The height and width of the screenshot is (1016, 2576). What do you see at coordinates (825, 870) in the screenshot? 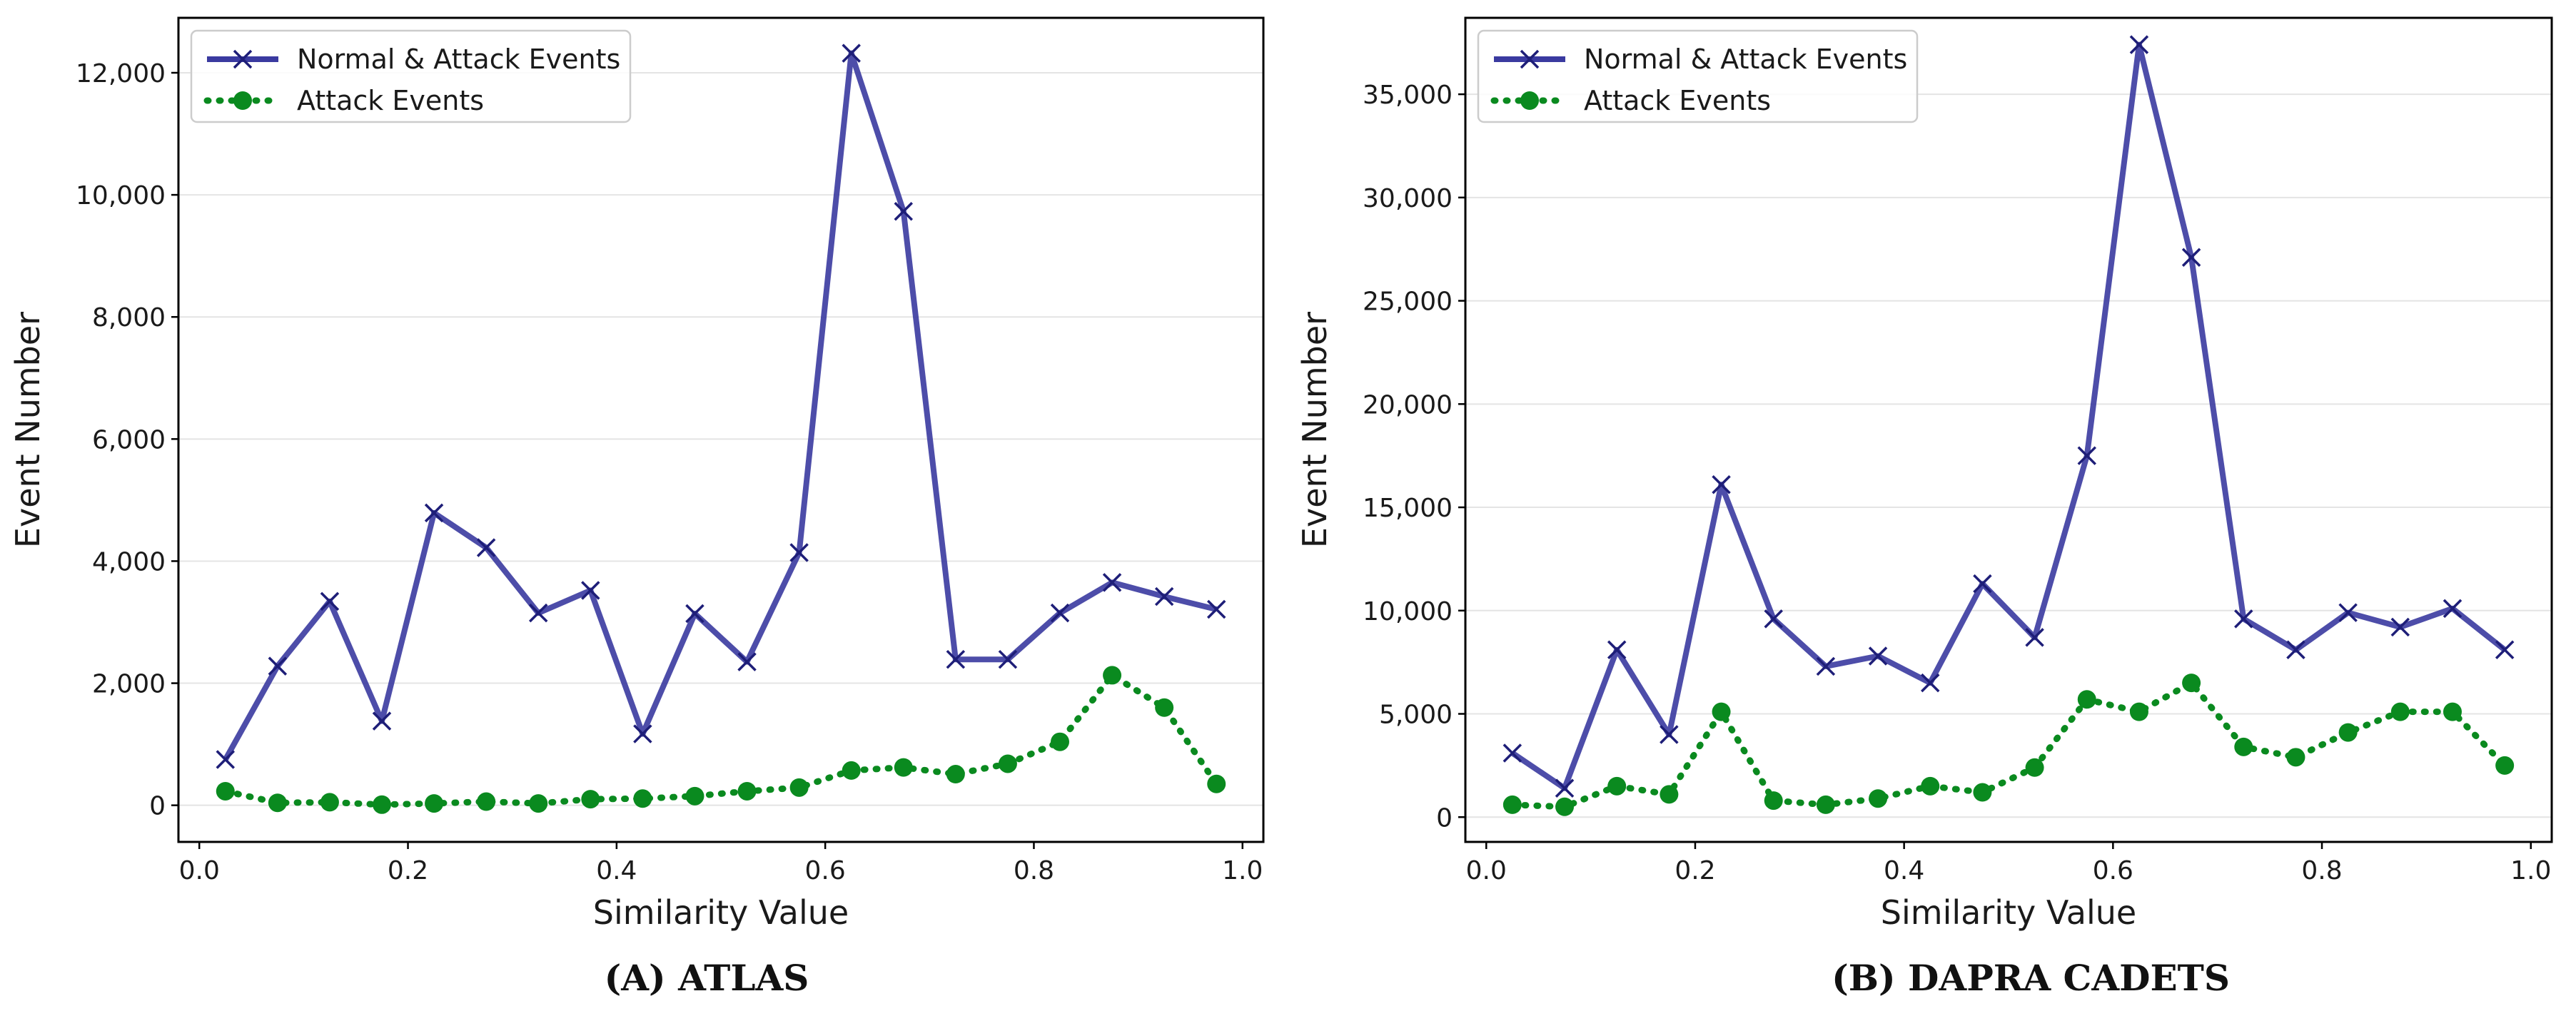
I see `x-tick-label: 0.6` at bounding box center [825, 870].